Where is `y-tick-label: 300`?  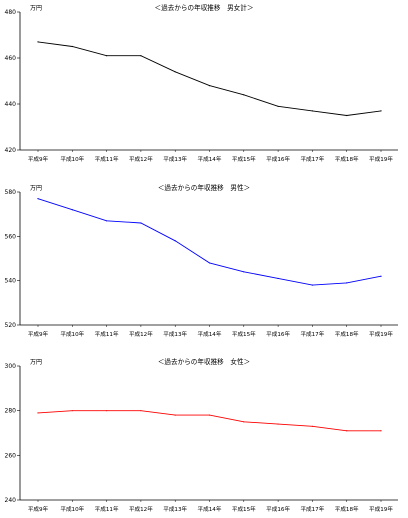 y-tick-label: 300 is located at coordinates (11, 366).